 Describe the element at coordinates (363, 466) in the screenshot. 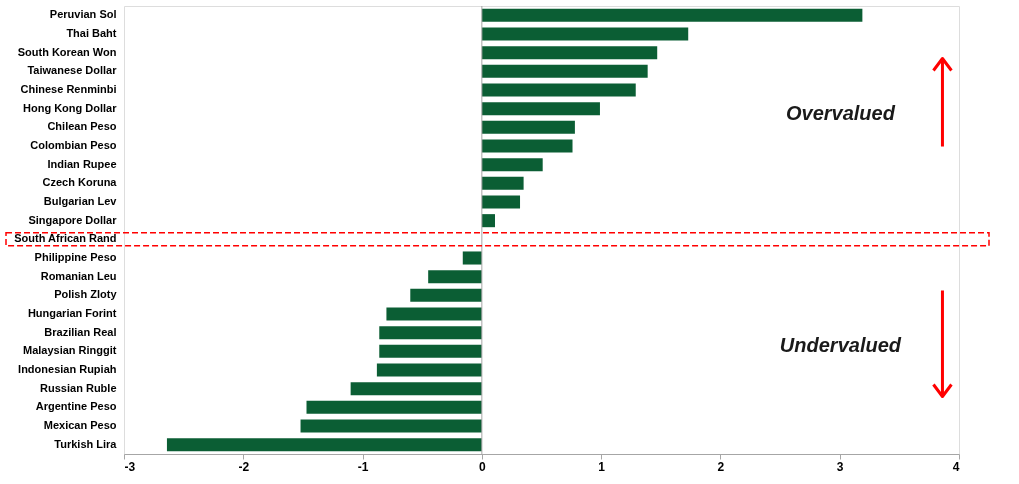

I see `x-tick-label: -1` at that location.